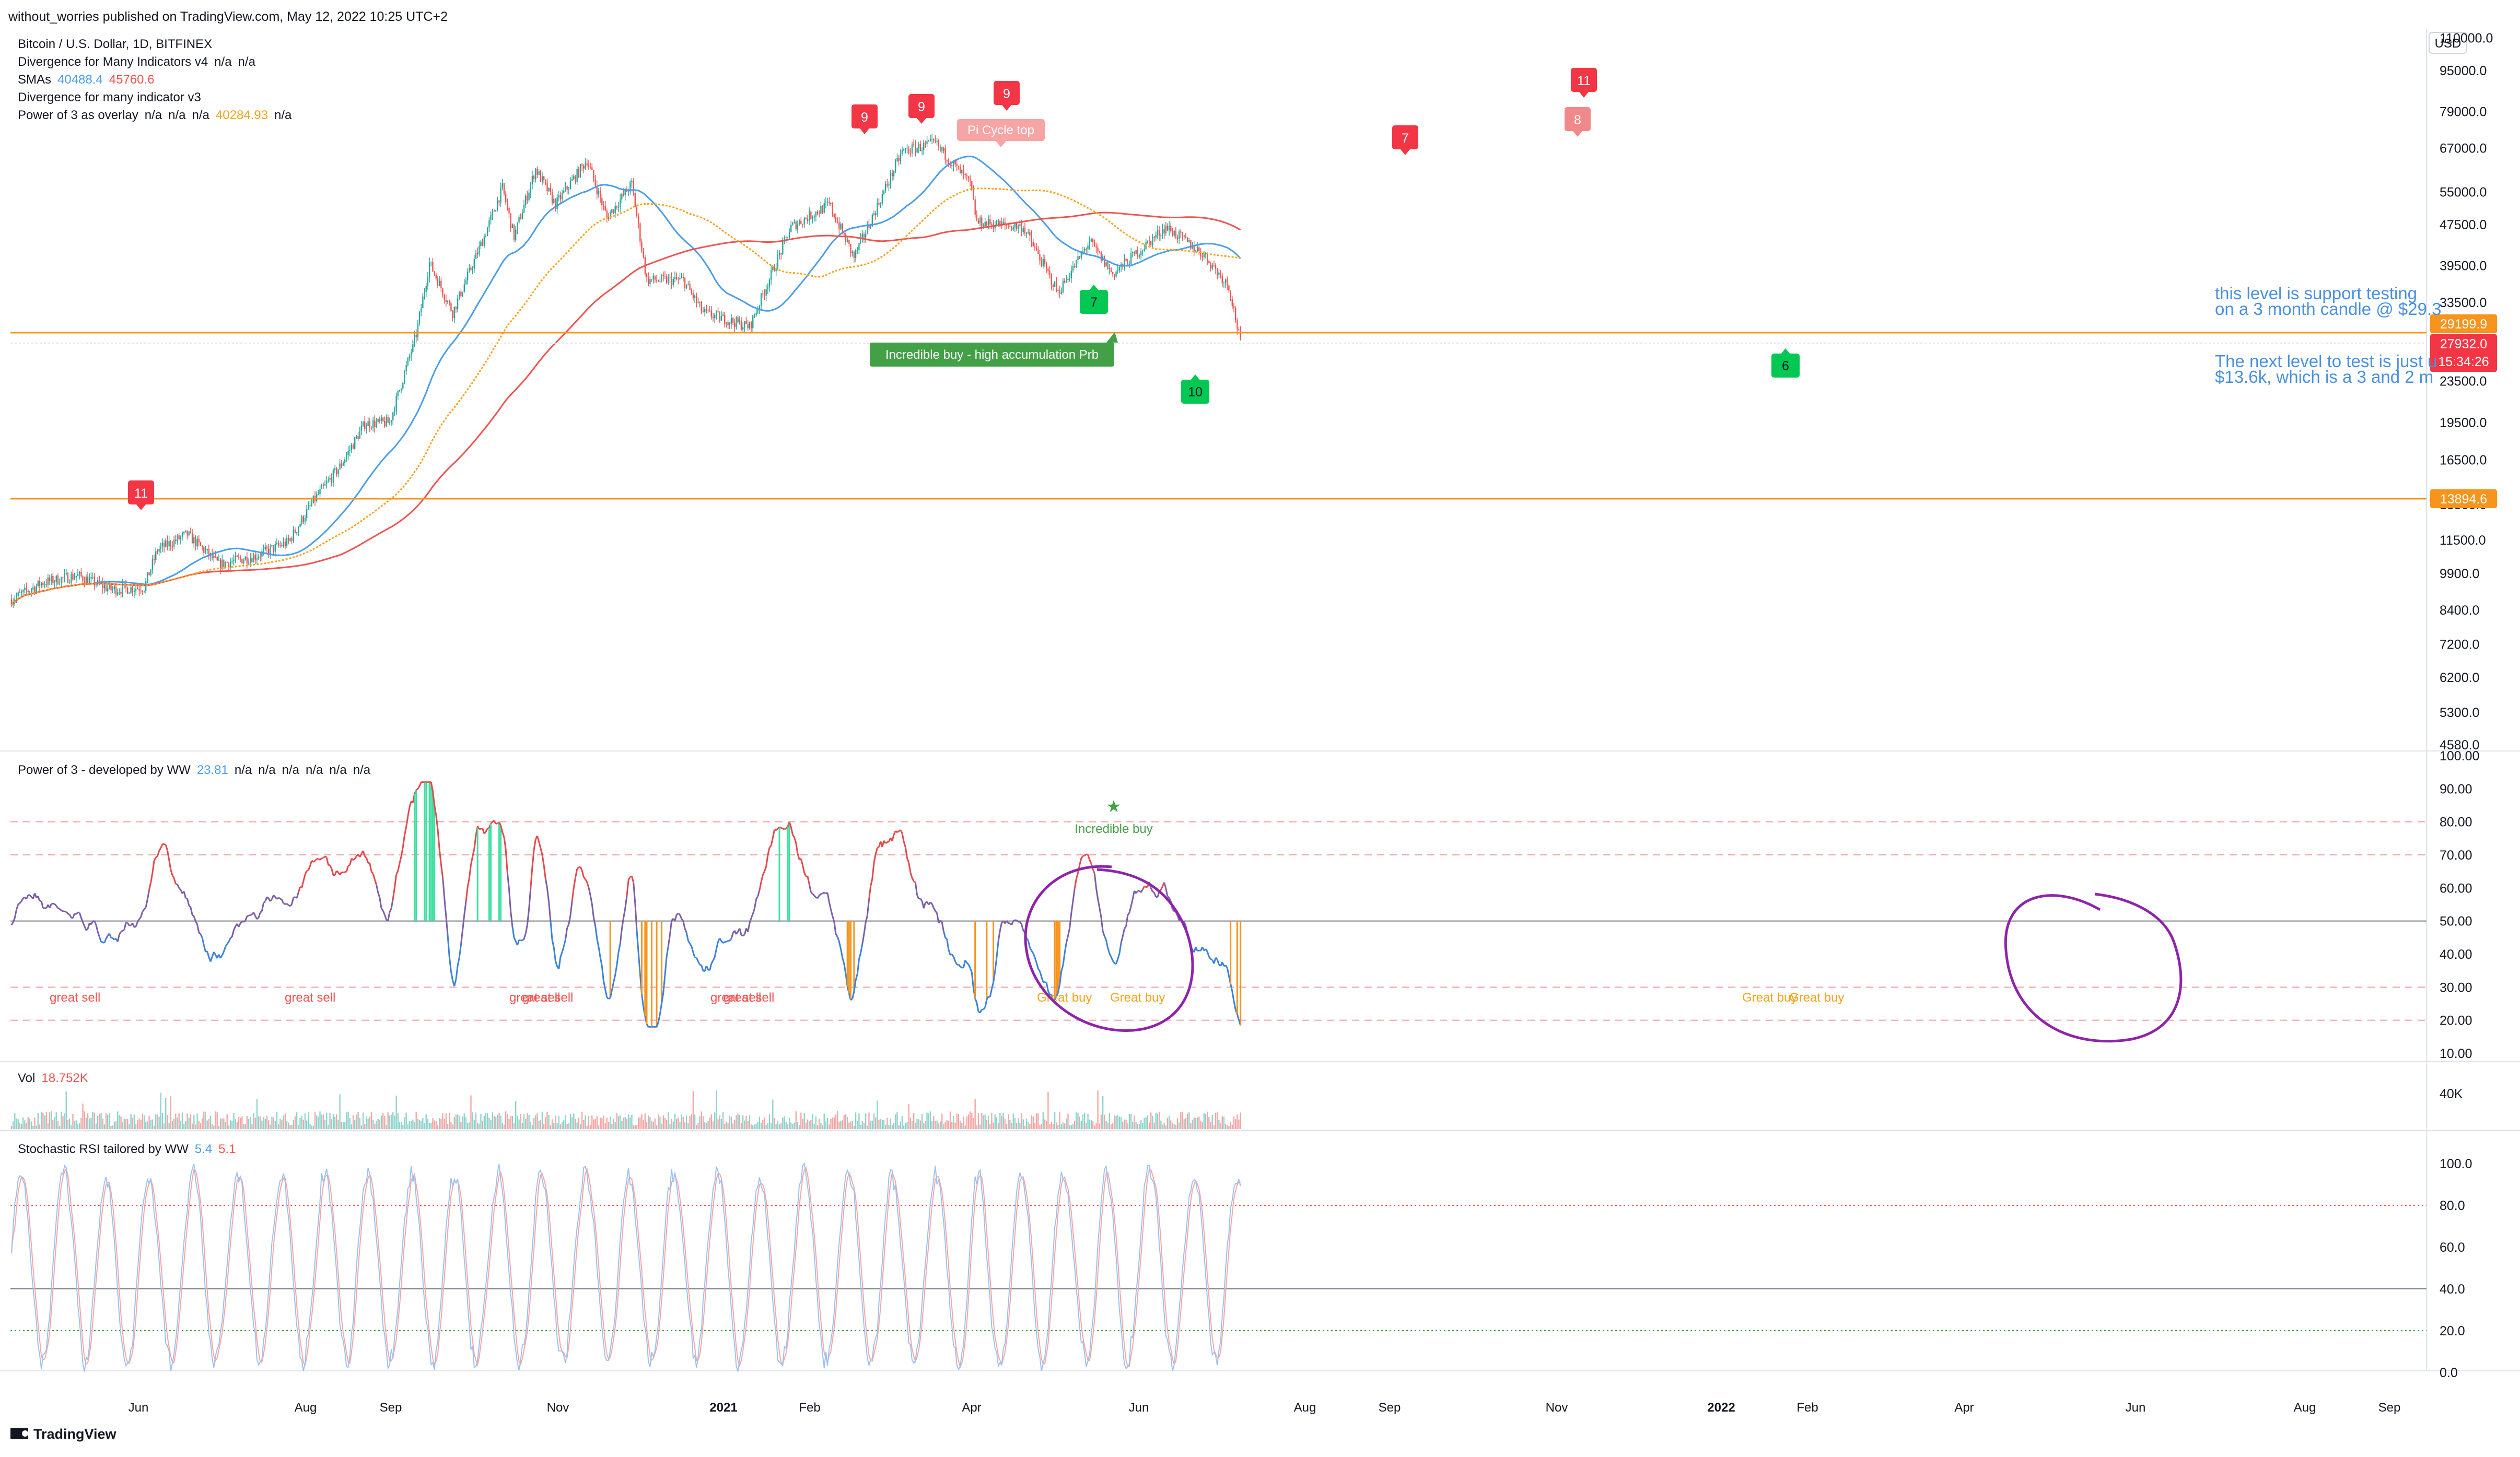 Image resolution: width=2520 pixels, height=1457 pixels. Describe the element at coordinates (2324, 377) in the screenshot. I see `annotation-next-2: $13.6k, which is a 3 and 2 m` at that location.